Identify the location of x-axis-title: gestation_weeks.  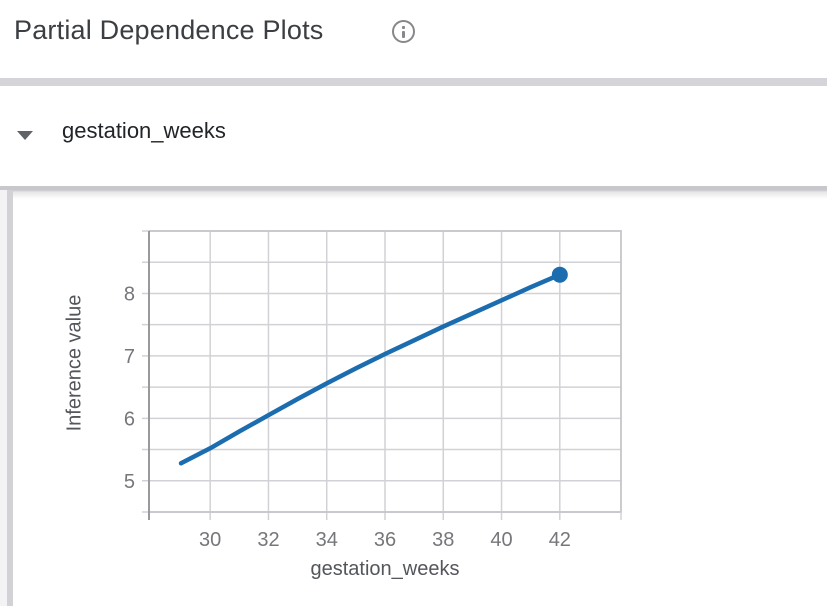
(385, 569).